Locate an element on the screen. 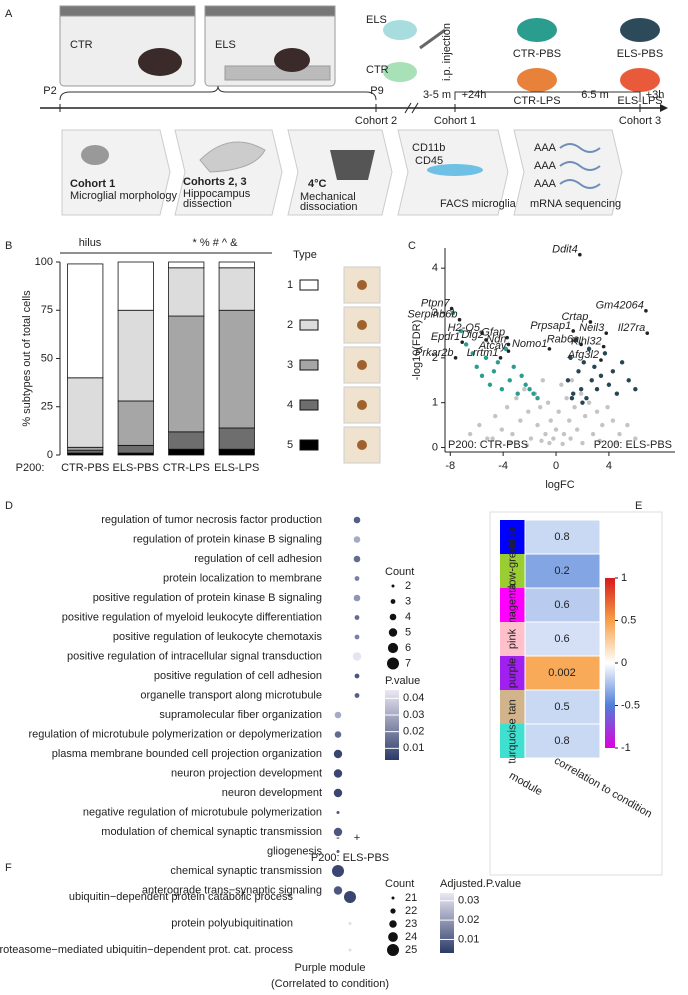 This screenshot has width=688, height=995. panel-a-text: CTR-LPS is located at coordinates (536, 101).